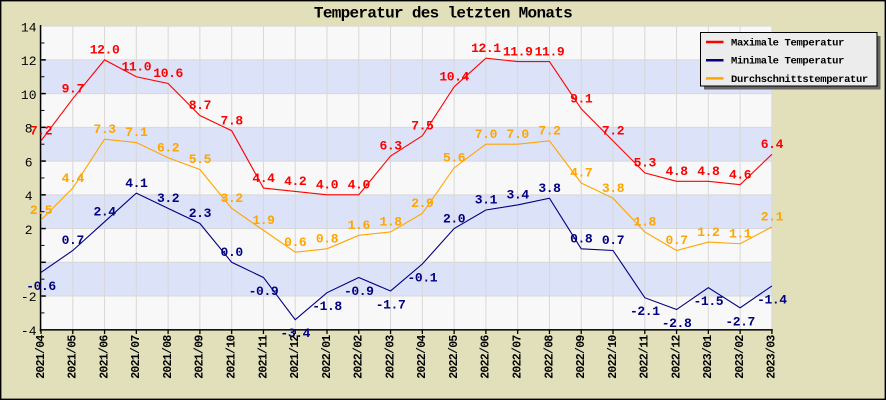 This screenshot has width=886, height=400. I want to click on svg-text: 1.9, so click(263, 220).